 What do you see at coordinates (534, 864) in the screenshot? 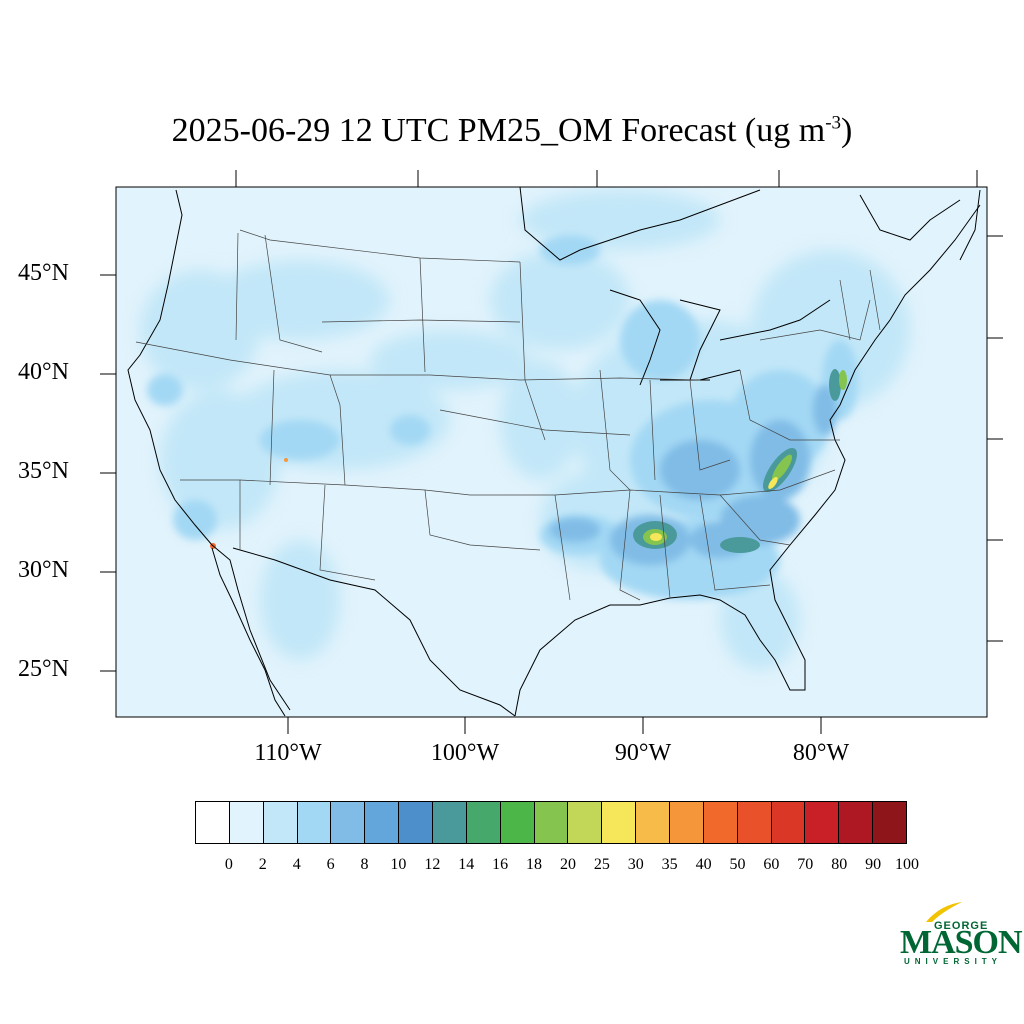
I see `colorbar-tick-label: 18` at bounding box center [534, 864].